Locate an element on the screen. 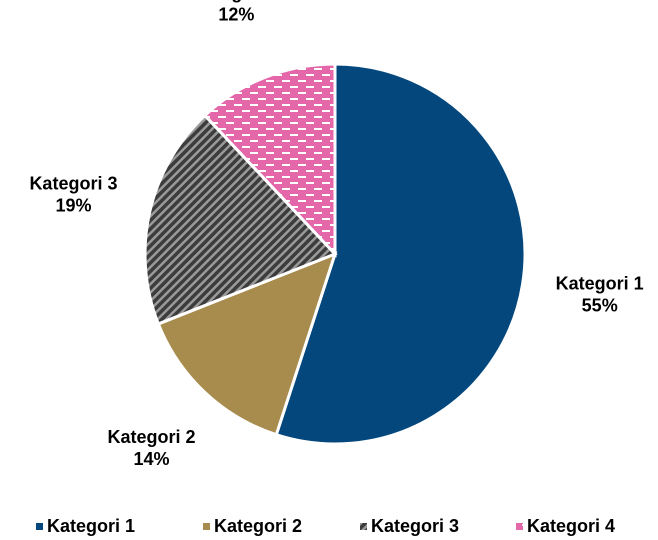  slice-label-name: Kategori 1 is located at coordinates (600, 284).